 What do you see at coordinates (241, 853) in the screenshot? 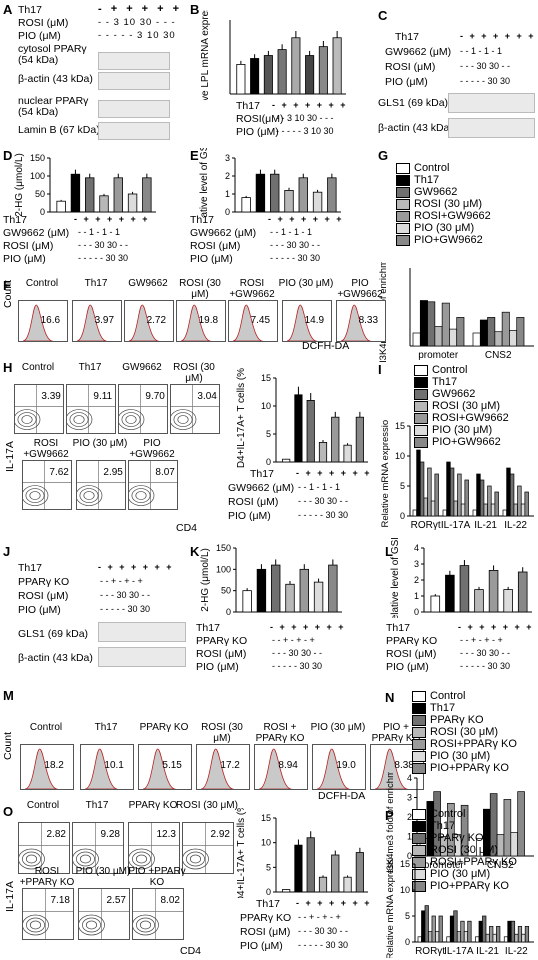
I see `y-axis-label: CD4+IL-17A+ T cells (%)` at bounding box center [241, 853].